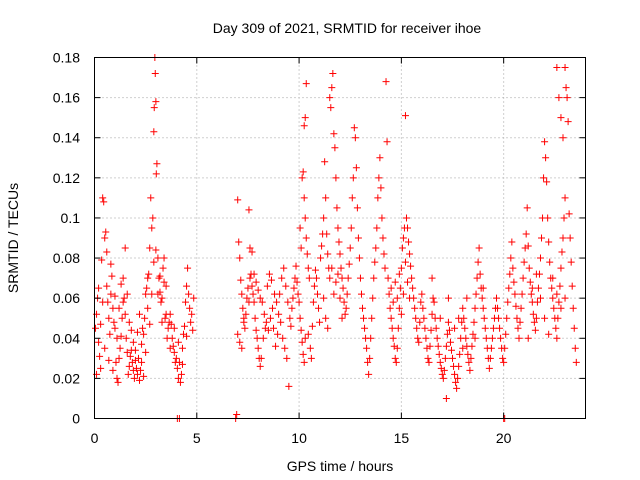 The image size is (640, 480). What do you see at coordinates (66, 338) in the screenshot?
I see `y-tick-label: 0.04` at bounding box center [66, 338].